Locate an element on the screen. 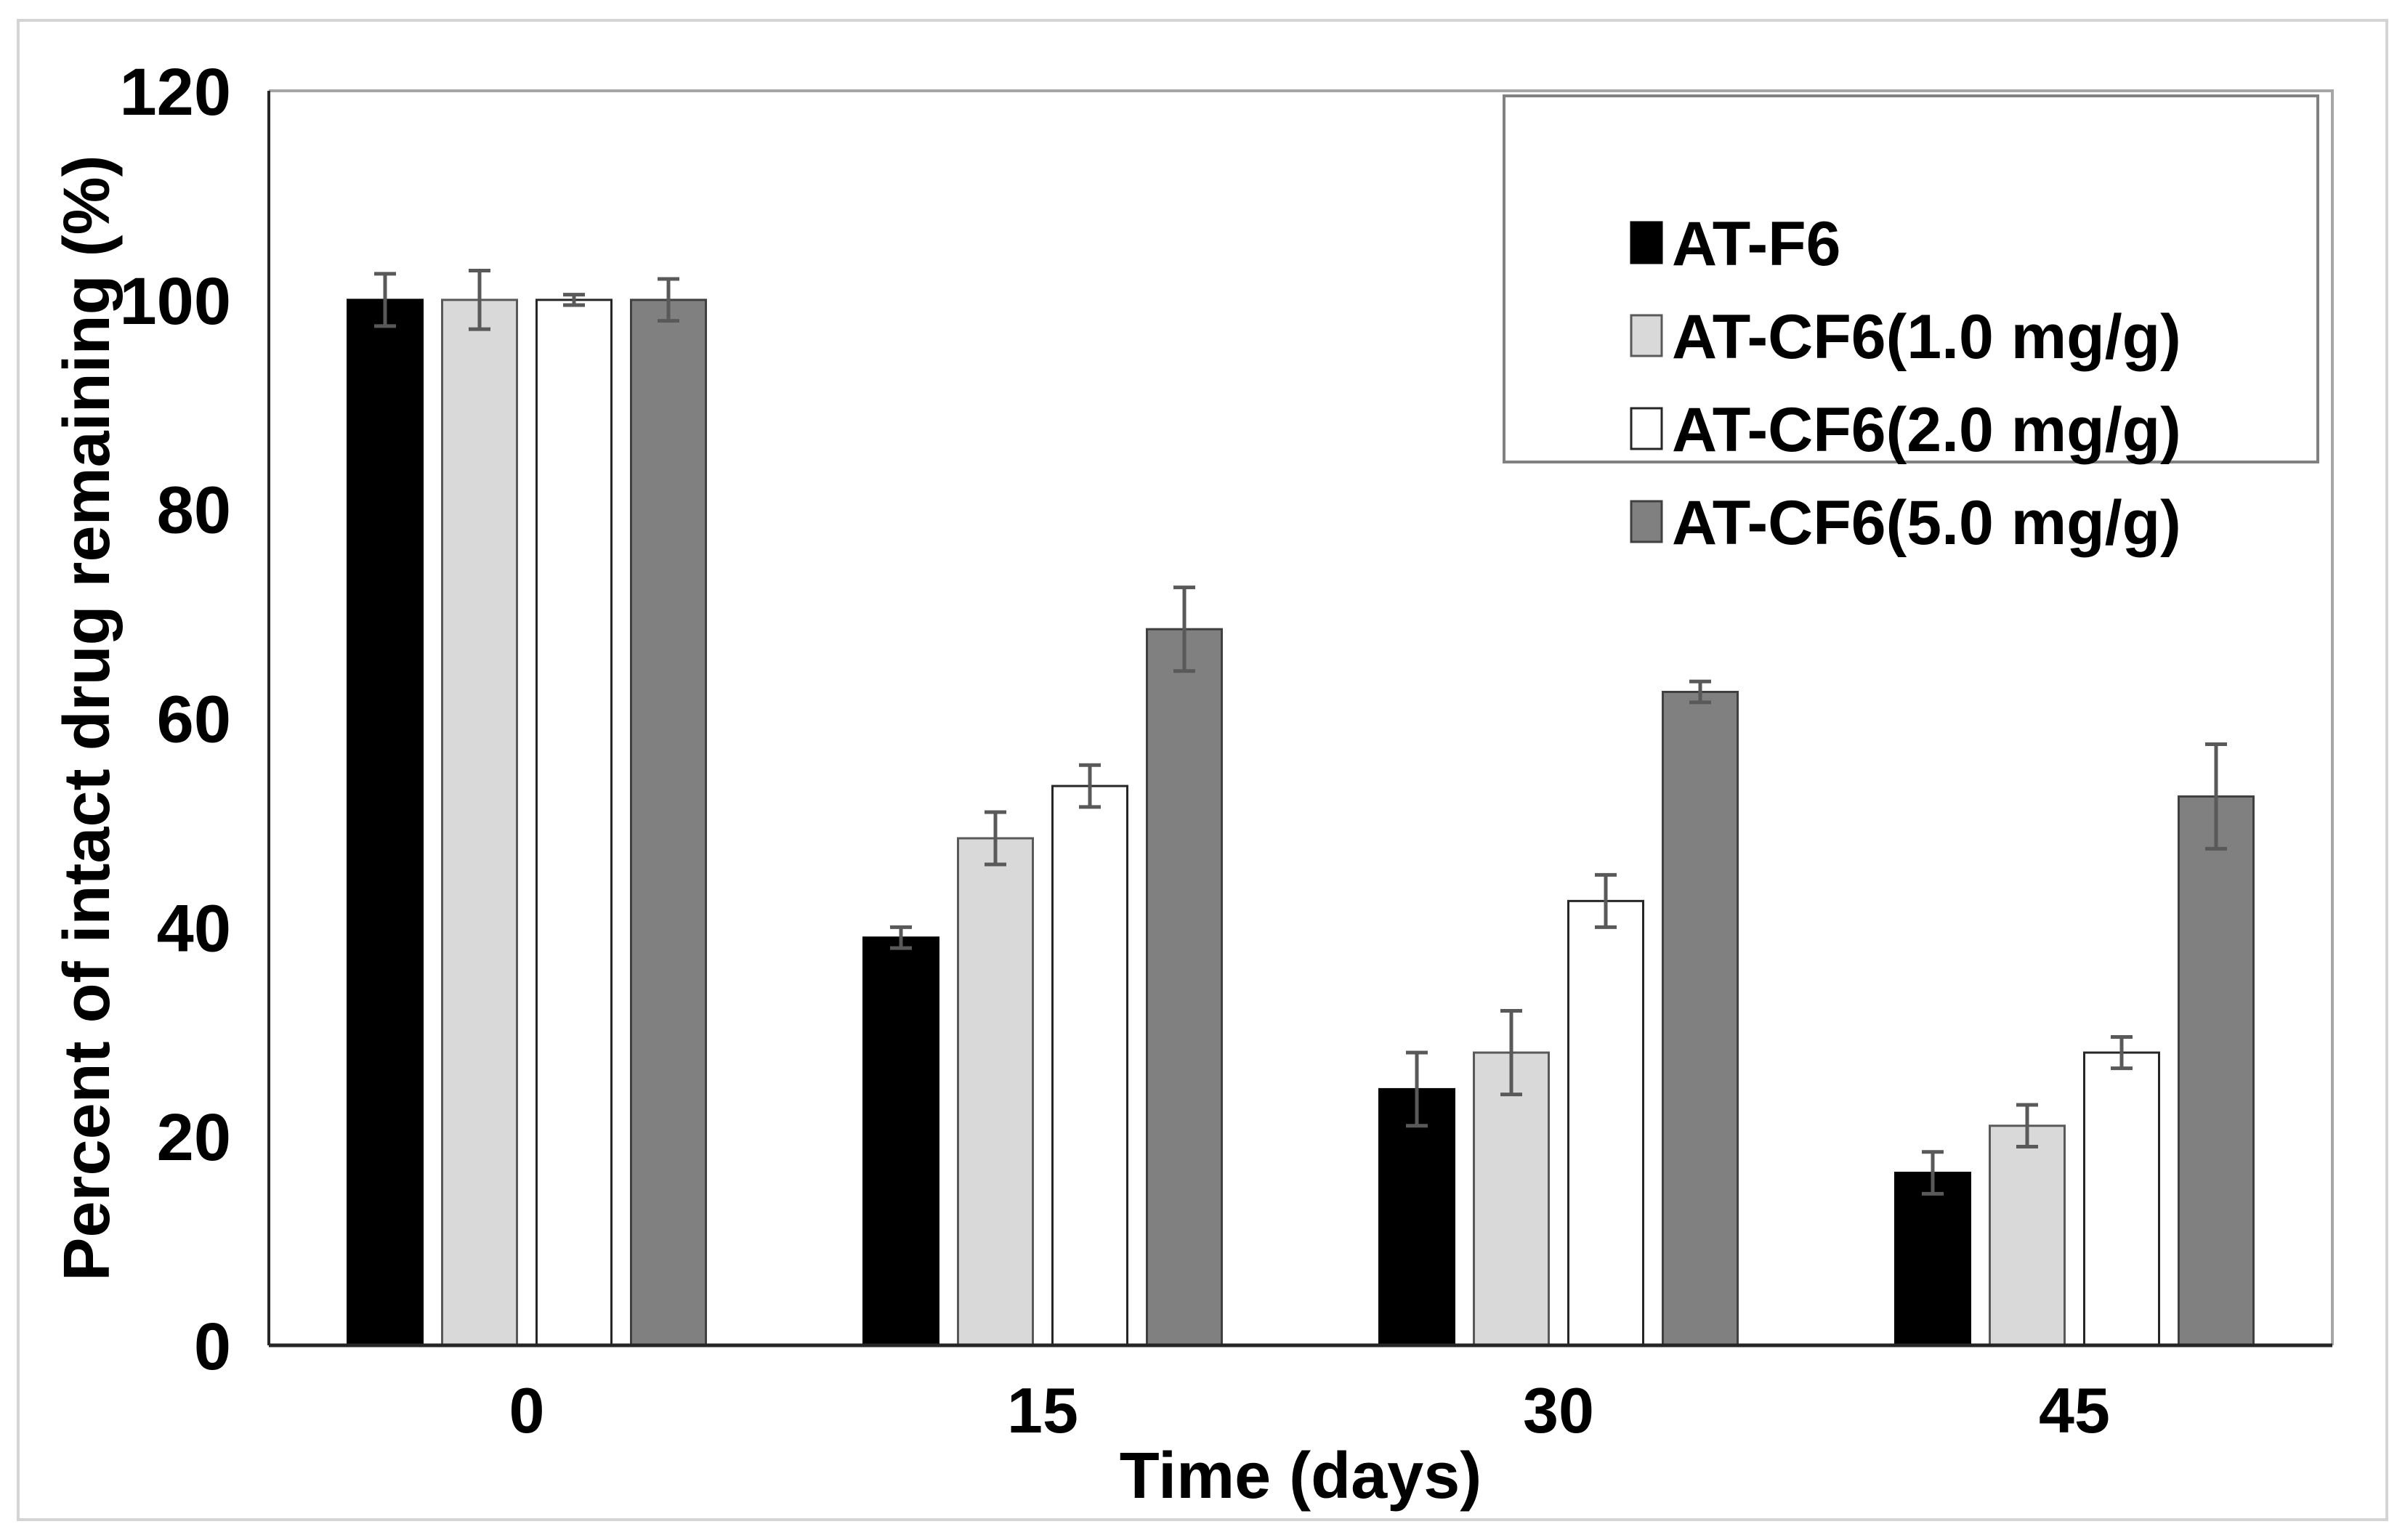 This screenshot has height=1540, width=2405. x-tick-label: 15 is located at coordinates (1042, 1410).